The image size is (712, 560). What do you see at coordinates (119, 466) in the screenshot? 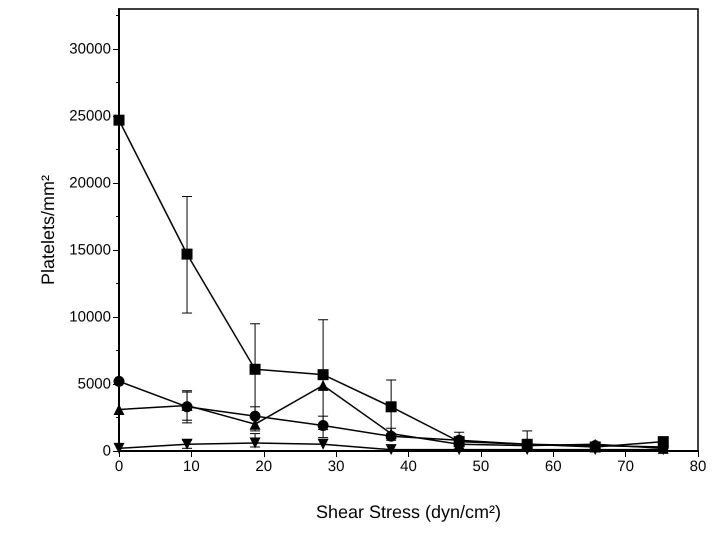
I see `x-tick-label: 0` at bounding box center [119, 466].